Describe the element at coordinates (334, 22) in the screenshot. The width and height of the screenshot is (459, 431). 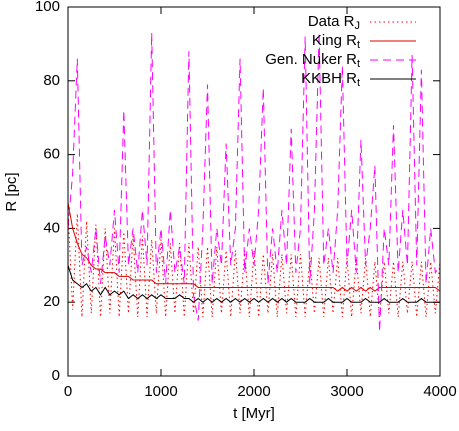
I see `legend-label: Data RJ` at that location.